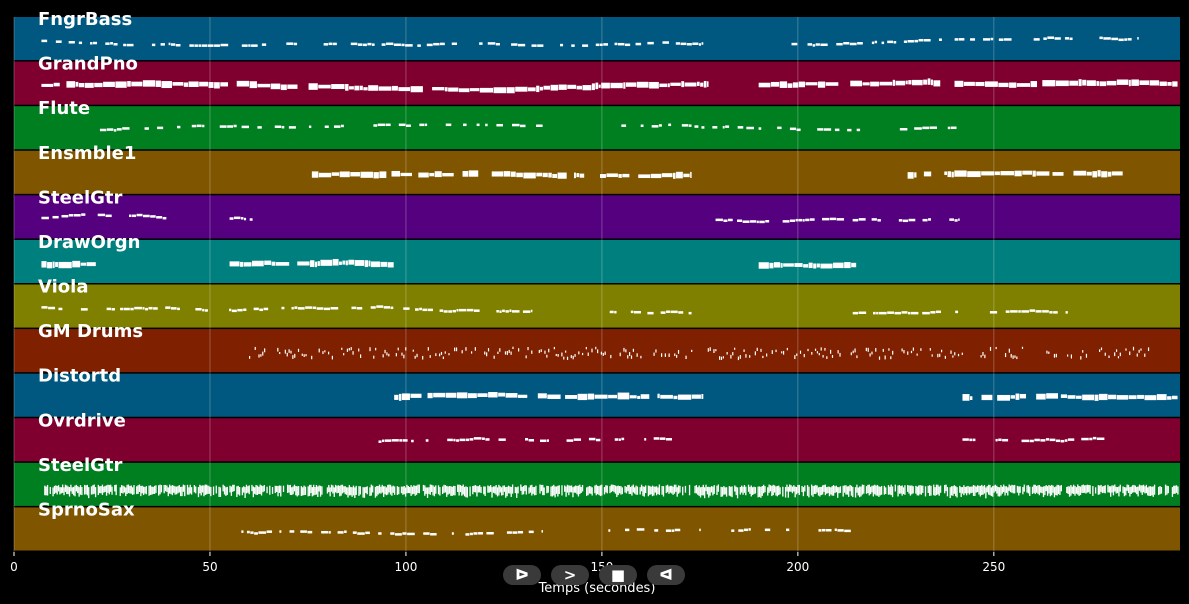  What do you see at coordinates (522, 575) in the screenshot?
I see `play-forward-button: ᐅ` at bounding box center [522, 575].